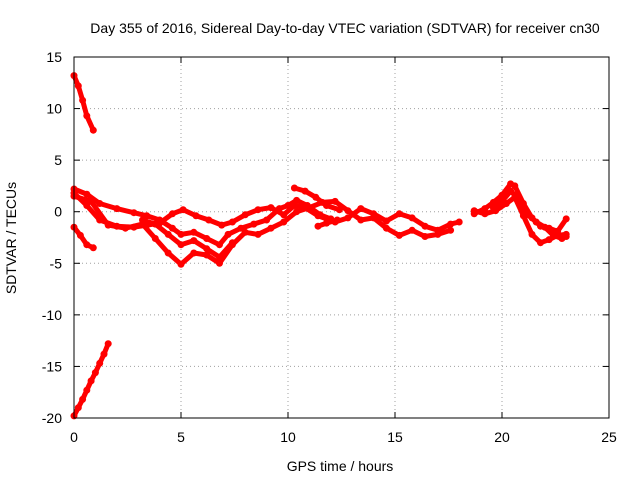  What do you see at coordinates (52, 315) in the screenshot?
I see `y-tick-label: -10` at bounding box center [52, 315].